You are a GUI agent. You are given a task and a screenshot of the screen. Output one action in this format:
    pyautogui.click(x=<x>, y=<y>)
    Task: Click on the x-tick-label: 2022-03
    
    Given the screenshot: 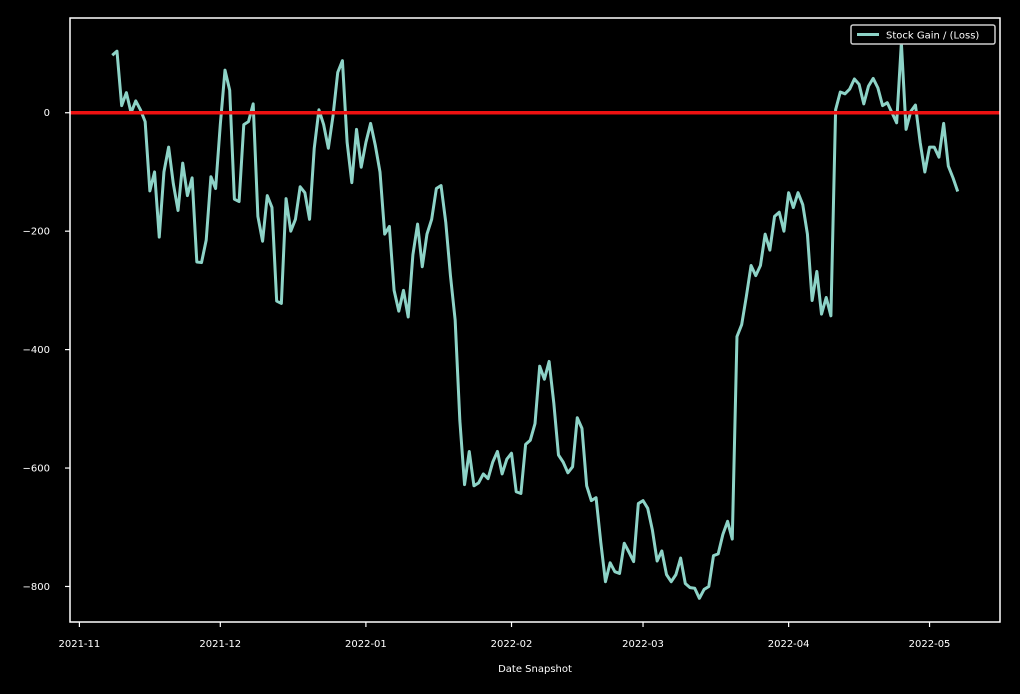 What is the action you would take?
    pyautogui.click(x=643, y=644)
    